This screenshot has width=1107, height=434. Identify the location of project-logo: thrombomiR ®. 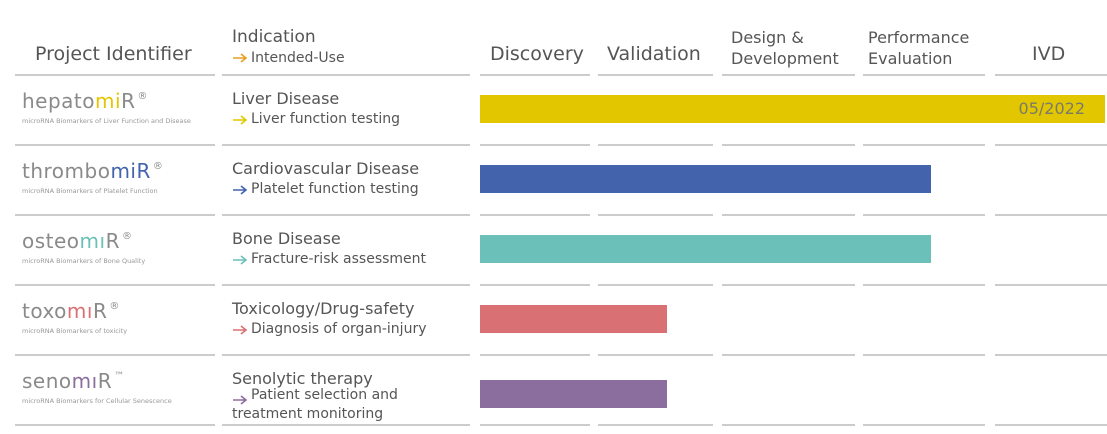
(92, 171).